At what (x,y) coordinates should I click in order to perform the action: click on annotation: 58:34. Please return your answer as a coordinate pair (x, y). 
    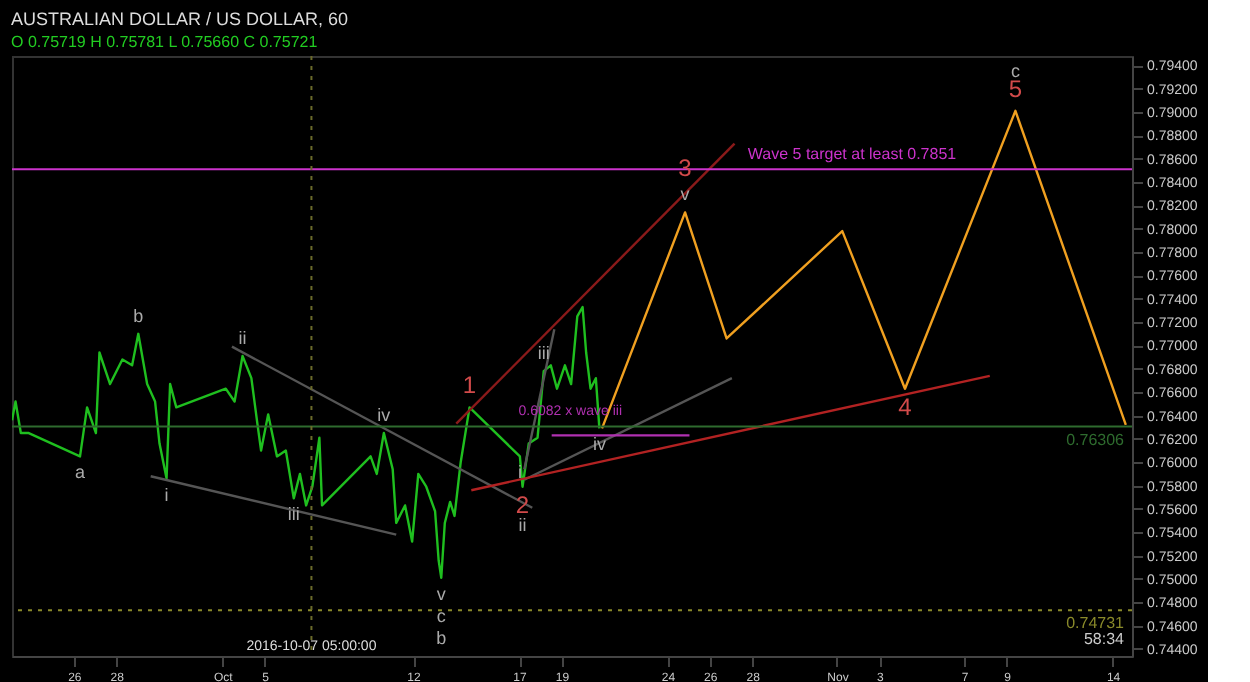
    Looking at the image, I should click on (1104, 639).